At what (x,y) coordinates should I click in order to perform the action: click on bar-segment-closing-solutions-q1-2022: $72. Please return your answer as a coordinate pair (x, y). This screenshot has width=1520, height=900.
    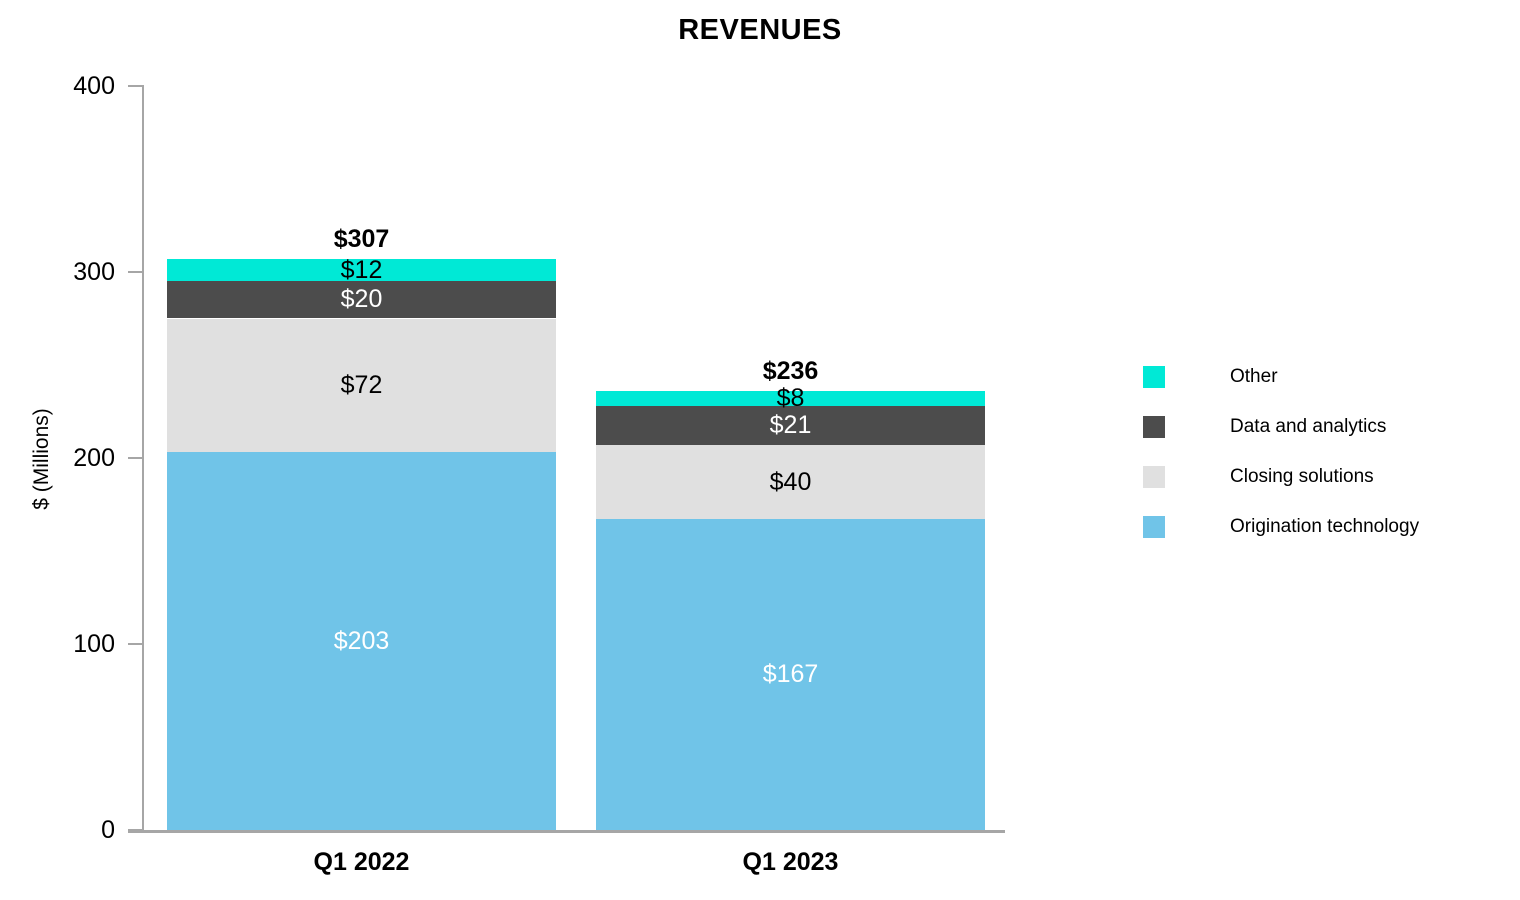
    Looking at the image, I should click on (361, 385).